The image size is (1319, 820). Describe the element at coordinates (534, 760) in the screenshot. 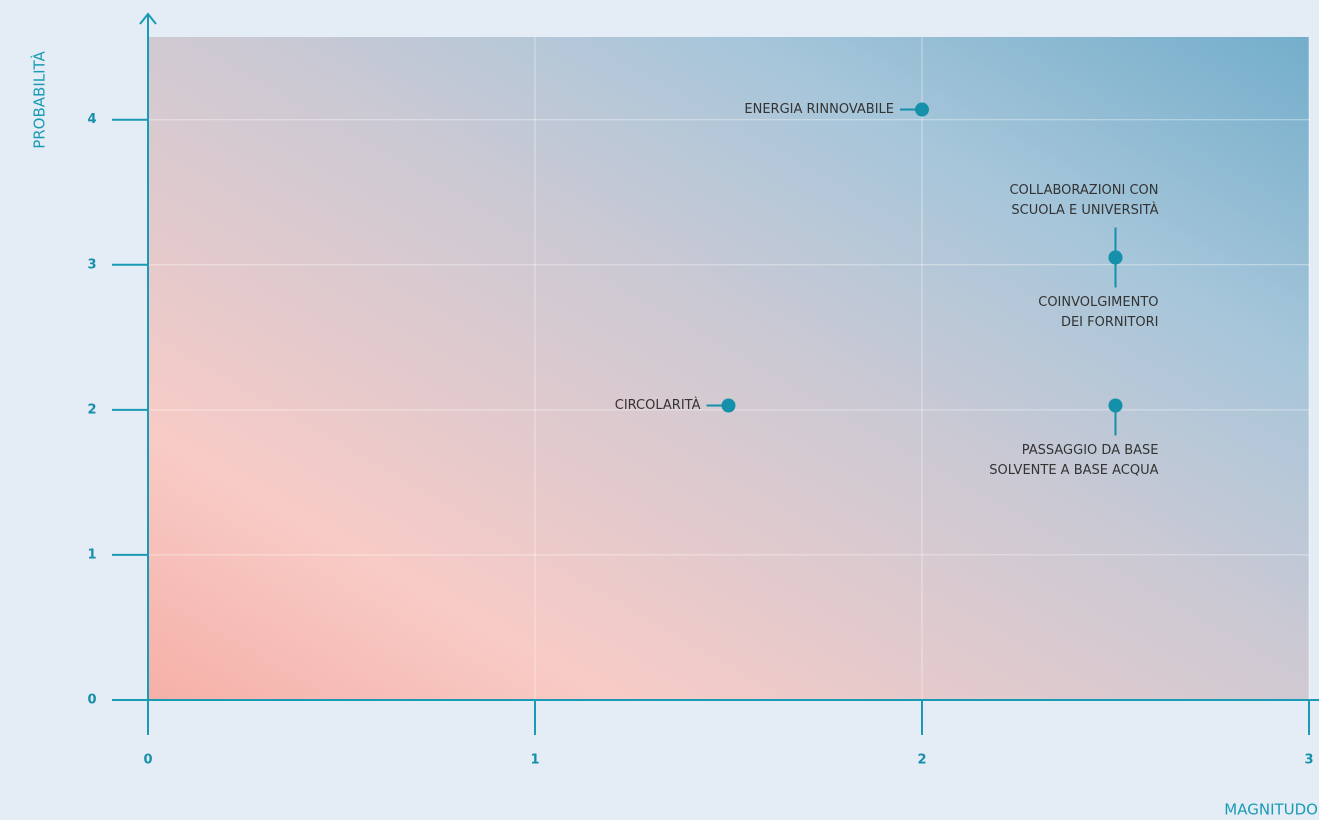

I see `x-tick-label: 1` at that location.